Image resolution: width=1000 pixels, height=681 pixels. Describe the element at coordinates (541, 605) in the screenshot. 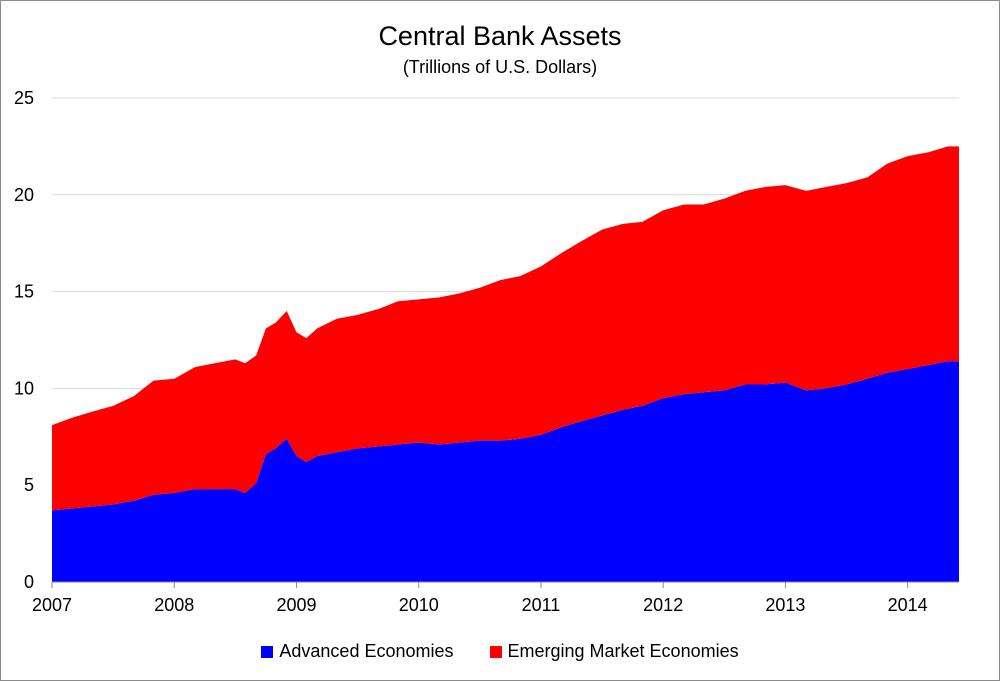

I see `x-tick-label-2011: 2011` at that location.